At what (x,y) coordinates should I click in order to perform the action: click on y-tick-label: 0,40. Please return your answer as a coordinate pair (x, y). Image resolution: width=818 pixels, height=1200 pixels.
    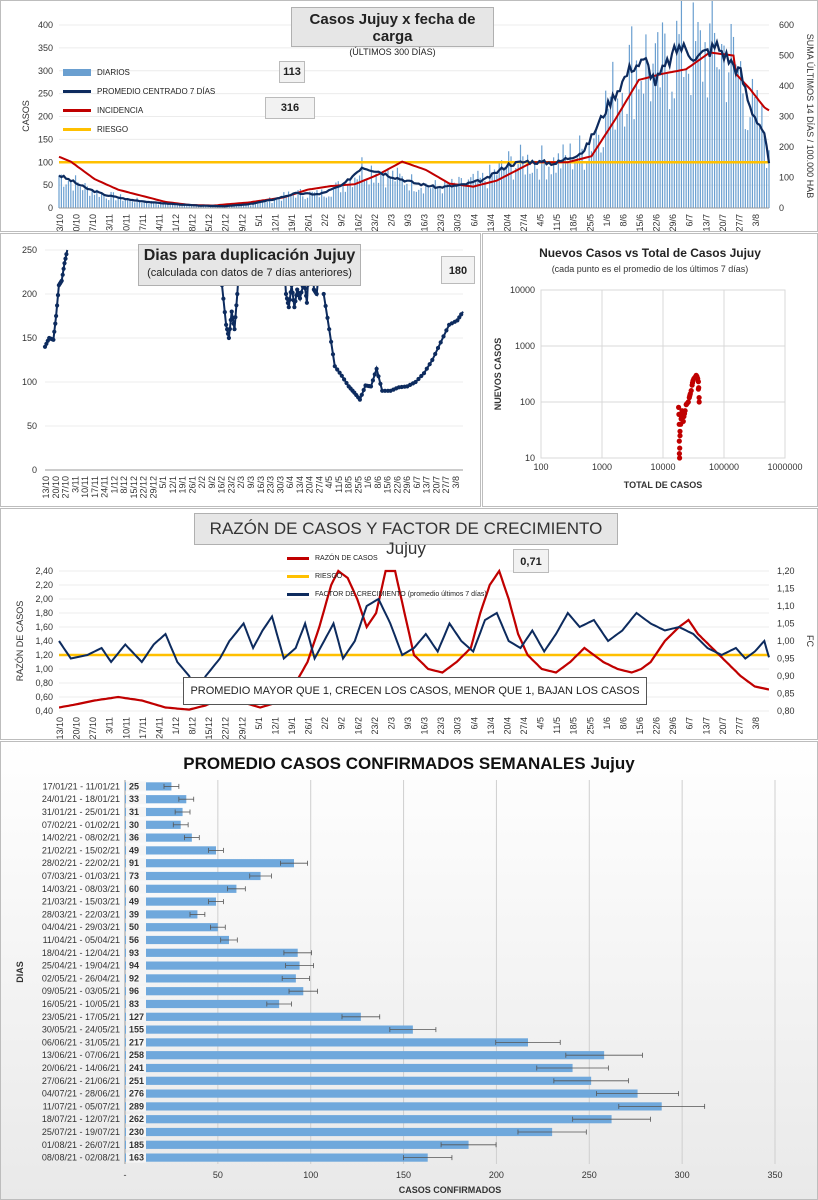
    Looking at the image, I should click on (44, 711).